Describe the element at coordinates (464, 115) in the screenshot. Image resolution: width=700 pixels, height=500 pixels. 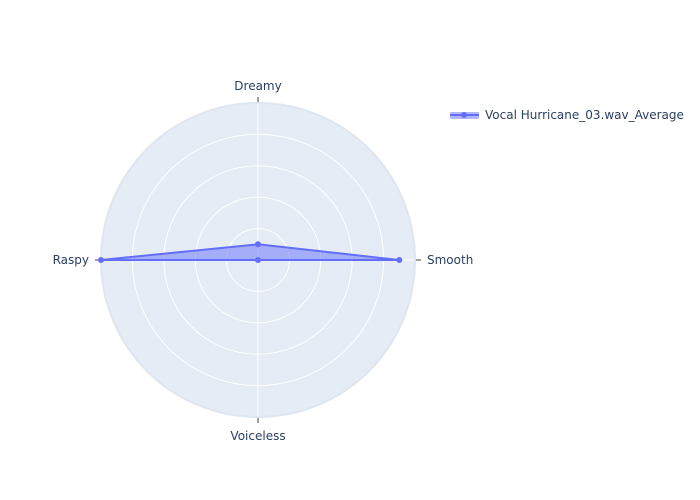
I see `legend-marker` at that location.